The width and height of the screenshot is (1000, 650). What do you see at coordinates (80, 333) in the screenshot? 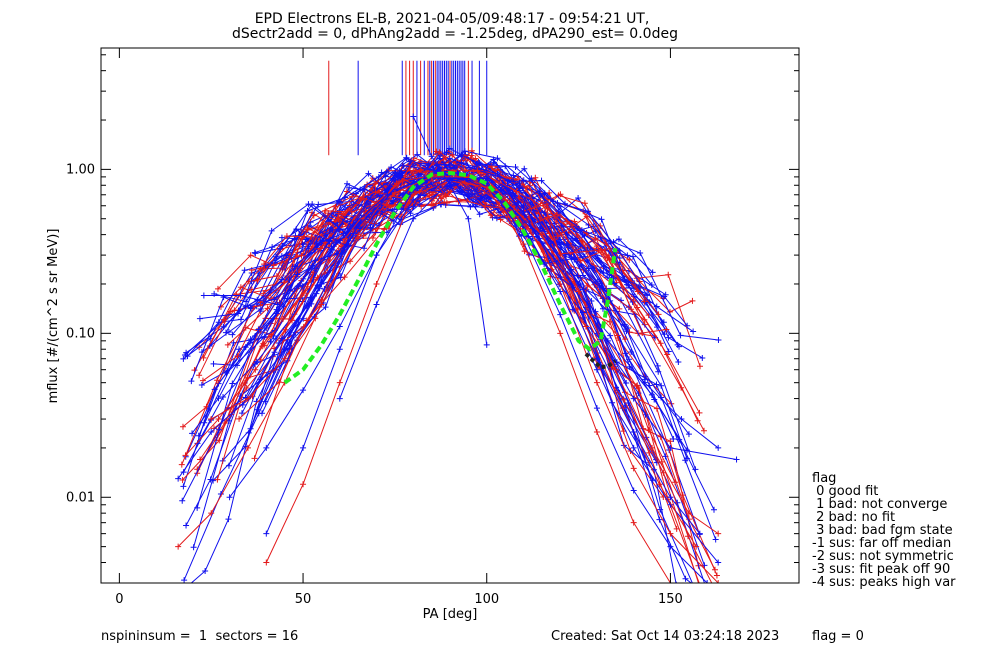
I see `y-tick-label: 0.10` at bounding box center [80, 333].